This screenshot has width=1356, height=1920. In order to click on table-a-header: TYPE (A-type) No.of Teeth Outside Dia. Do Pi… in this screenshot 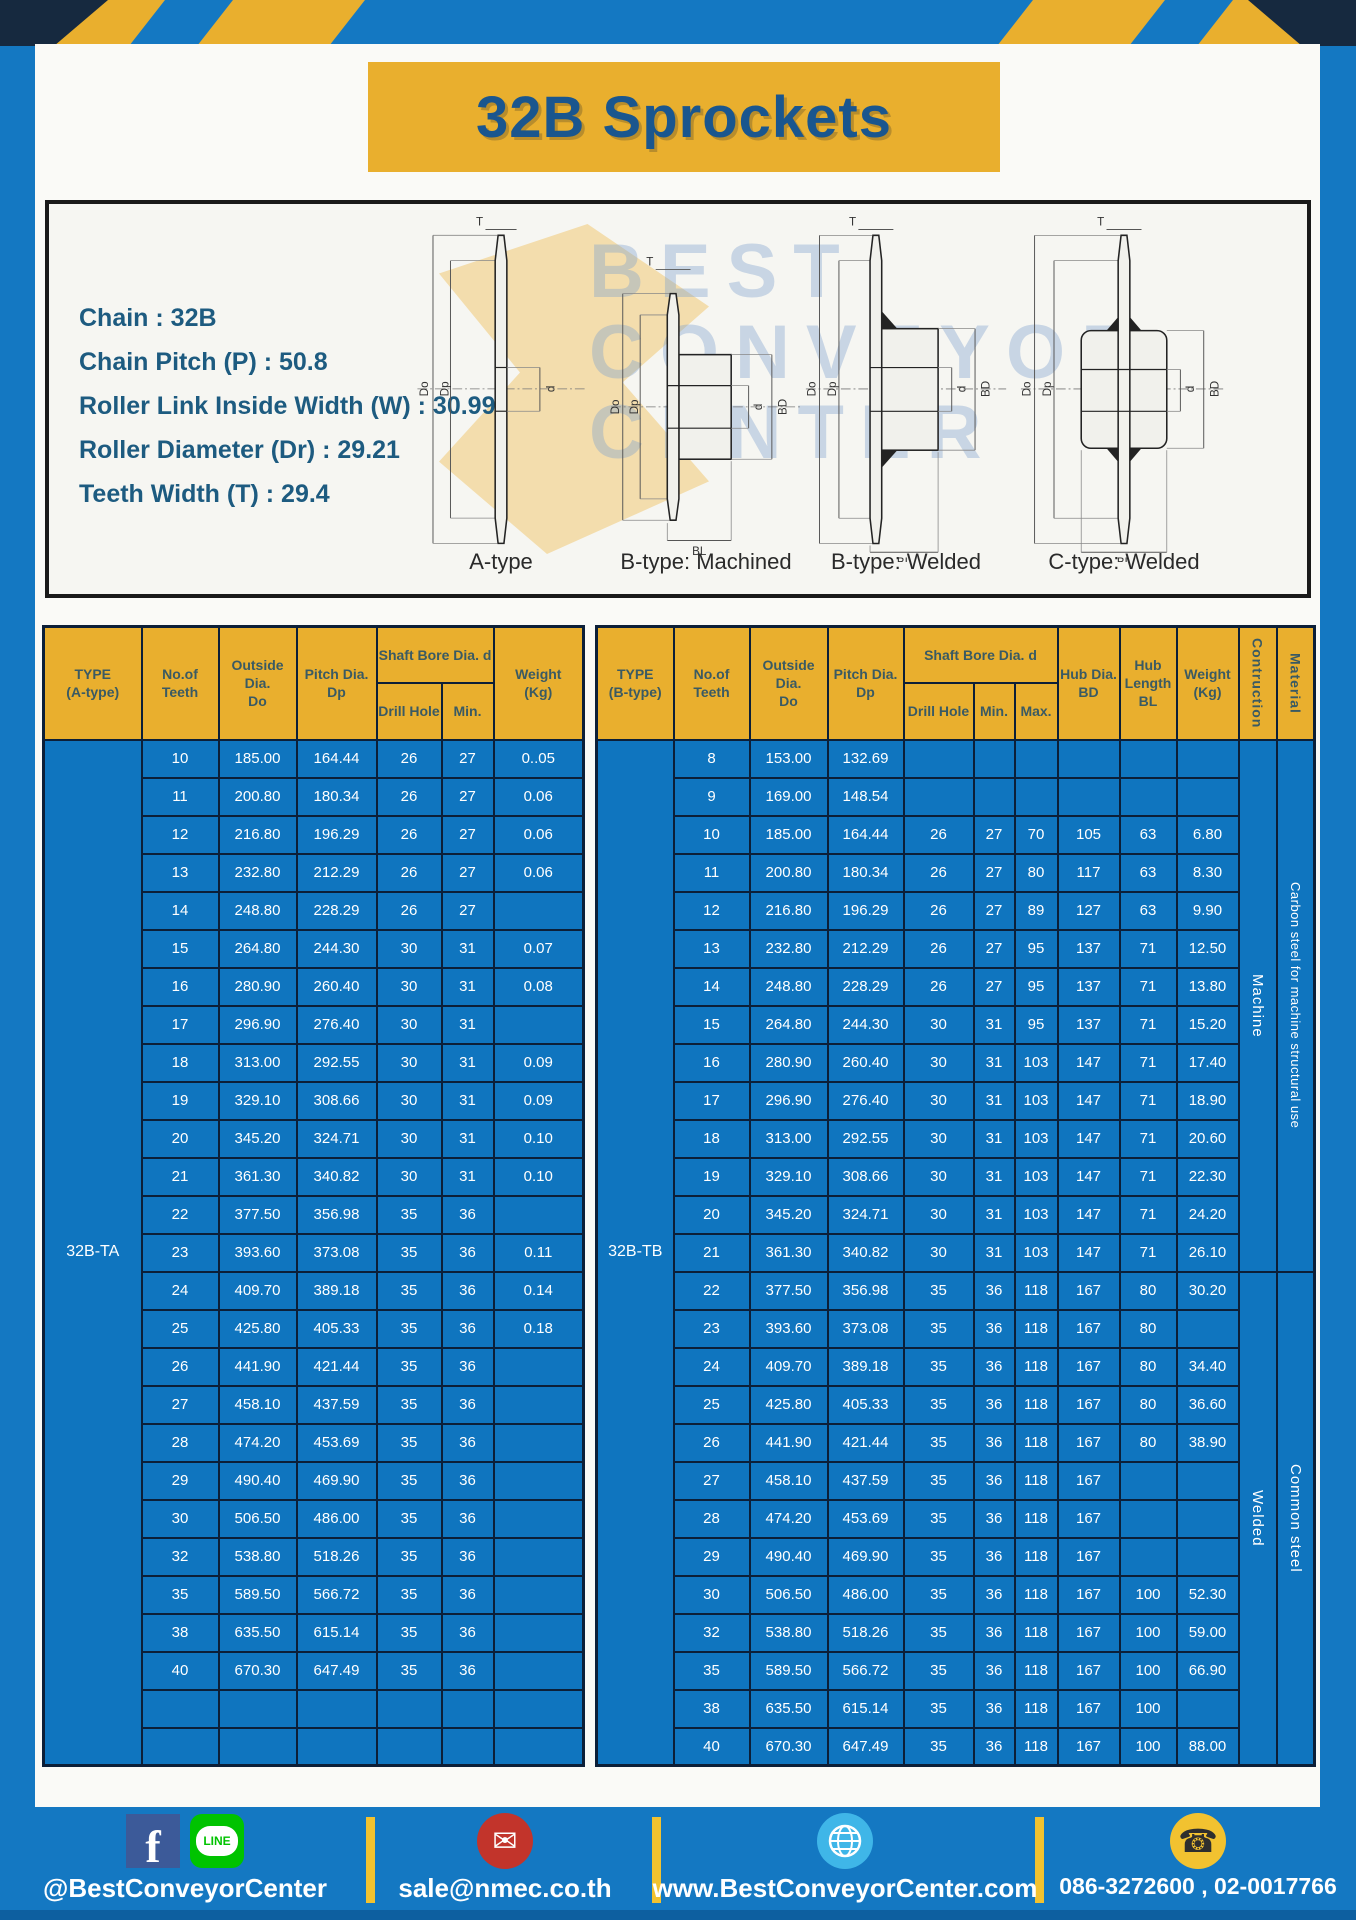, I will do `click(313, 683)`.